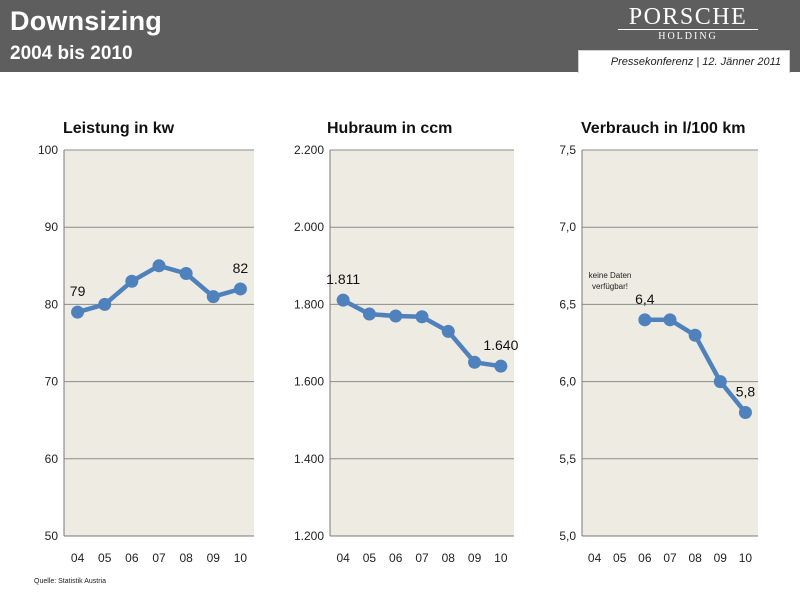 The height and width of the screenshot is (596, 800). Describe the element at coordinates (309, 459) in the screenshot. I see `chart-2-y-tick-label: 1.400` at that location.